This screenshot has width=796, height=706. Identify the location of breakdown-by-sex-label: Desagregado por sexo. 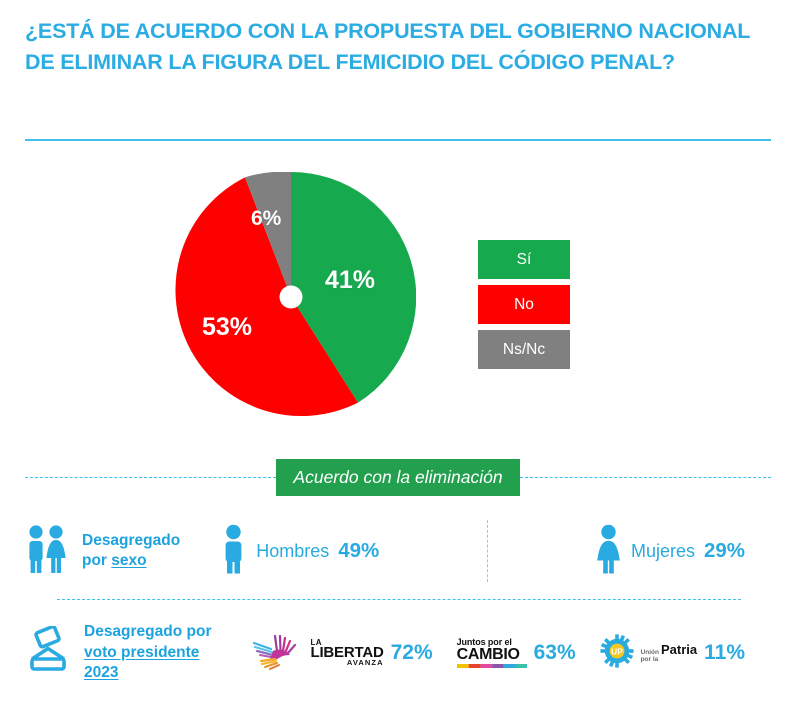
(131, 551).